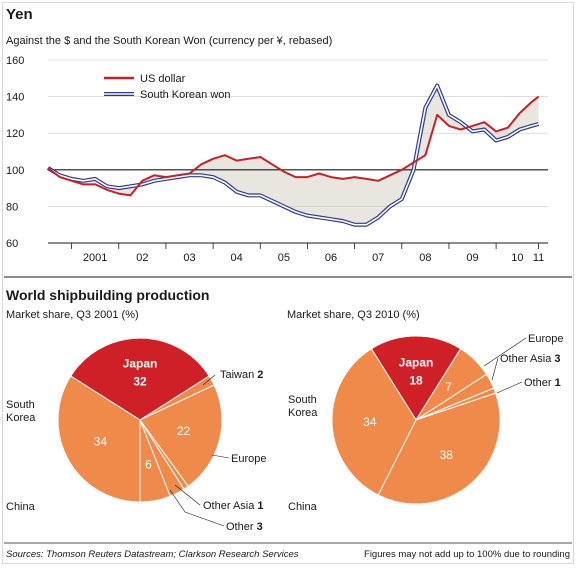 The height and width of the screenshot is (568, 578). What do you see at coordinates (189, 258) in the screenshot?
I see `x-tick-label: 03` at bounding box center [189, 258].